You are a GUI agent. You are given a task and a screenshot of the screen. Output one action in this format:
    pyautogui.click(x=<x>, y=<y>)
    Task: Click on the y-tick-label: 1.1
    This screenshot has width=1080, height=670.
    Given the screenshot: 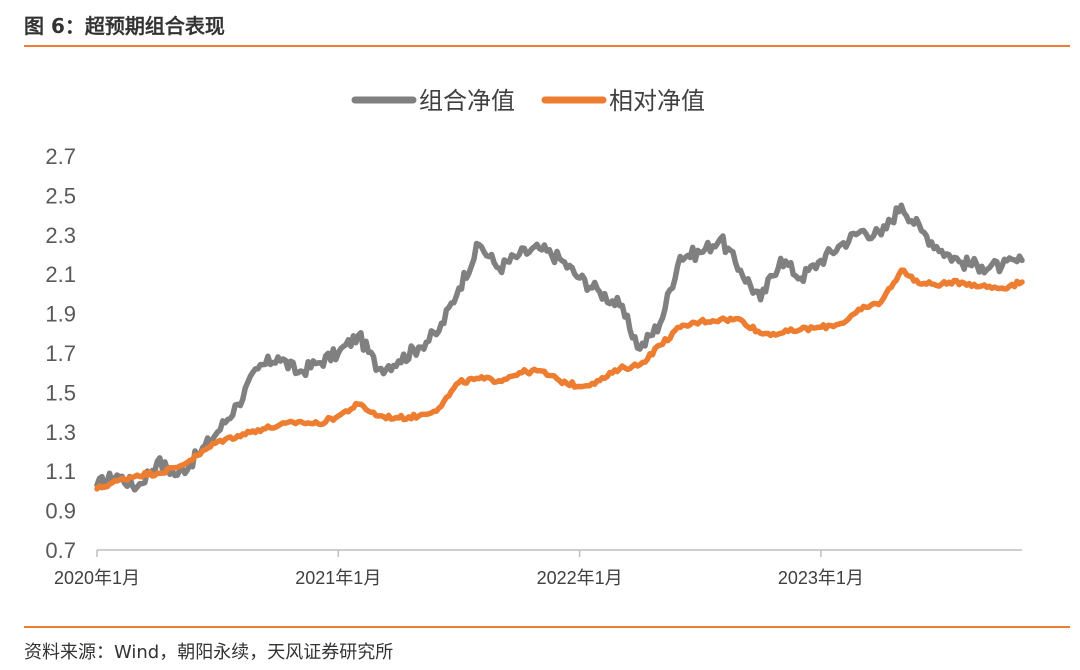 What is the action you would take?
    pyautogui.click(x=60, y=471)
    